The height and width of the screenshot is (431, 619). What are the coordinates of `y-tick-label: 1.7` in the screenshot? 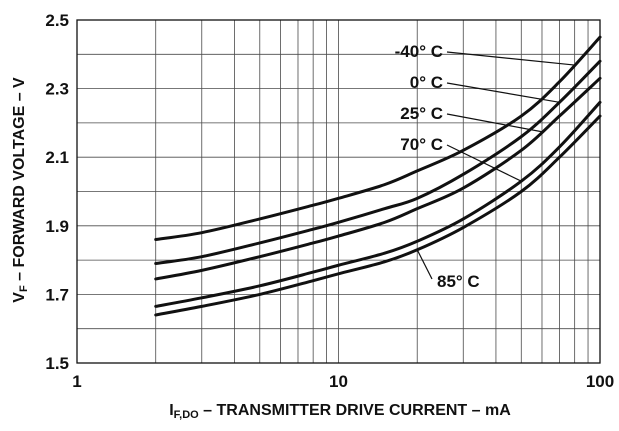 It's located at (57, 294).